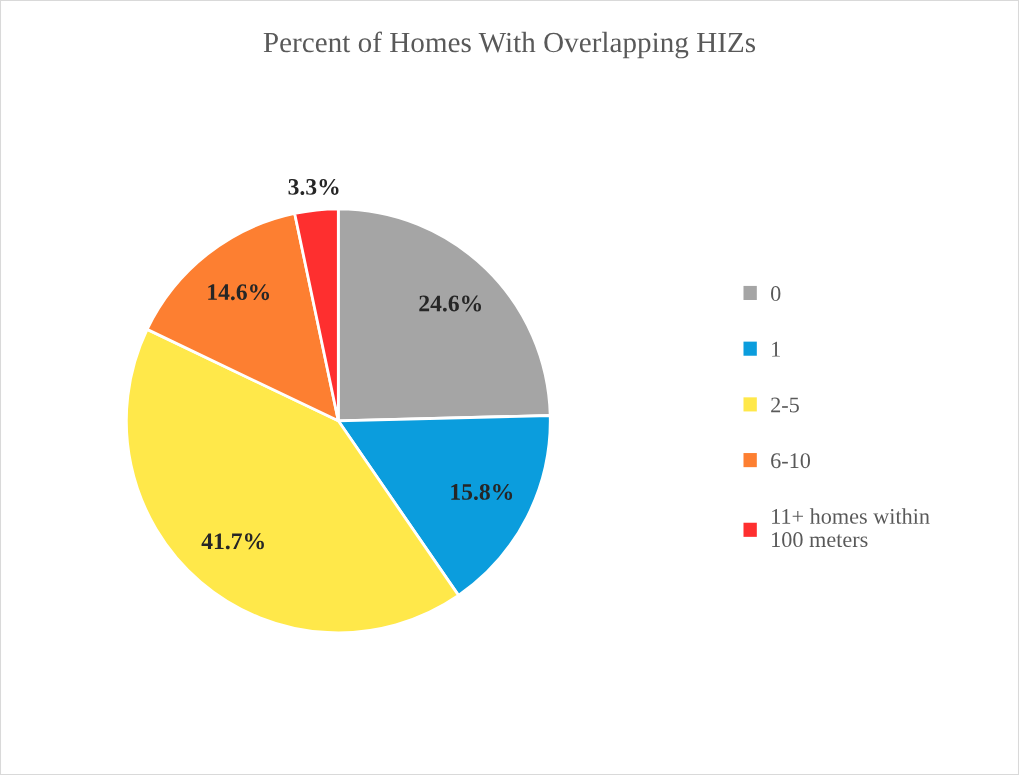 The height and width of the screenshot is (775, 1019). Describe the element at coordinates (776, 349) in the screenshot. I see `legend-label: 1` at that location.